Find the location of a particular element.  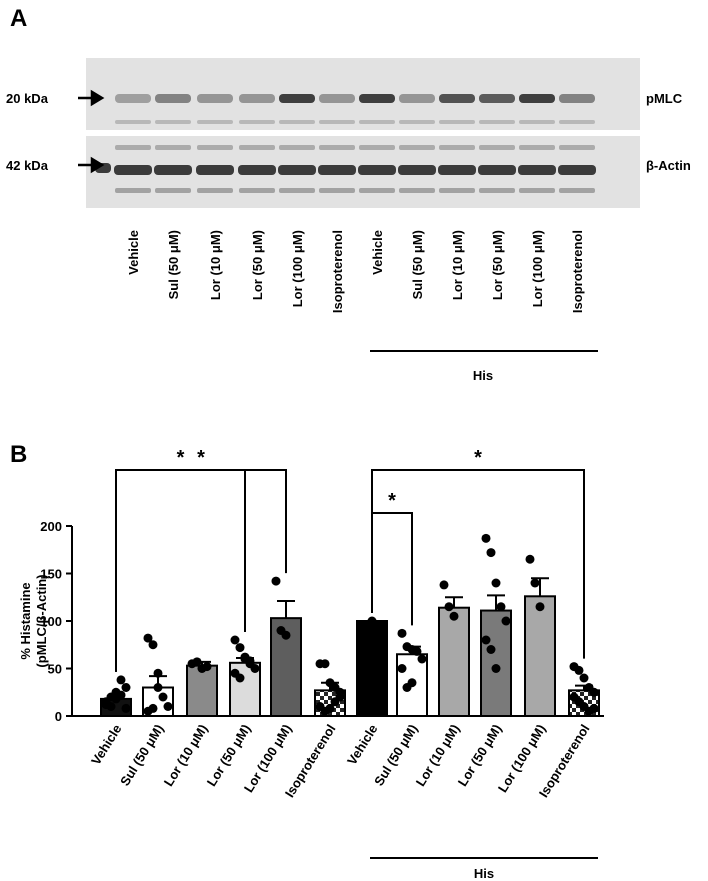

y-tick-label: 0 is located at coordinates (58, 716).